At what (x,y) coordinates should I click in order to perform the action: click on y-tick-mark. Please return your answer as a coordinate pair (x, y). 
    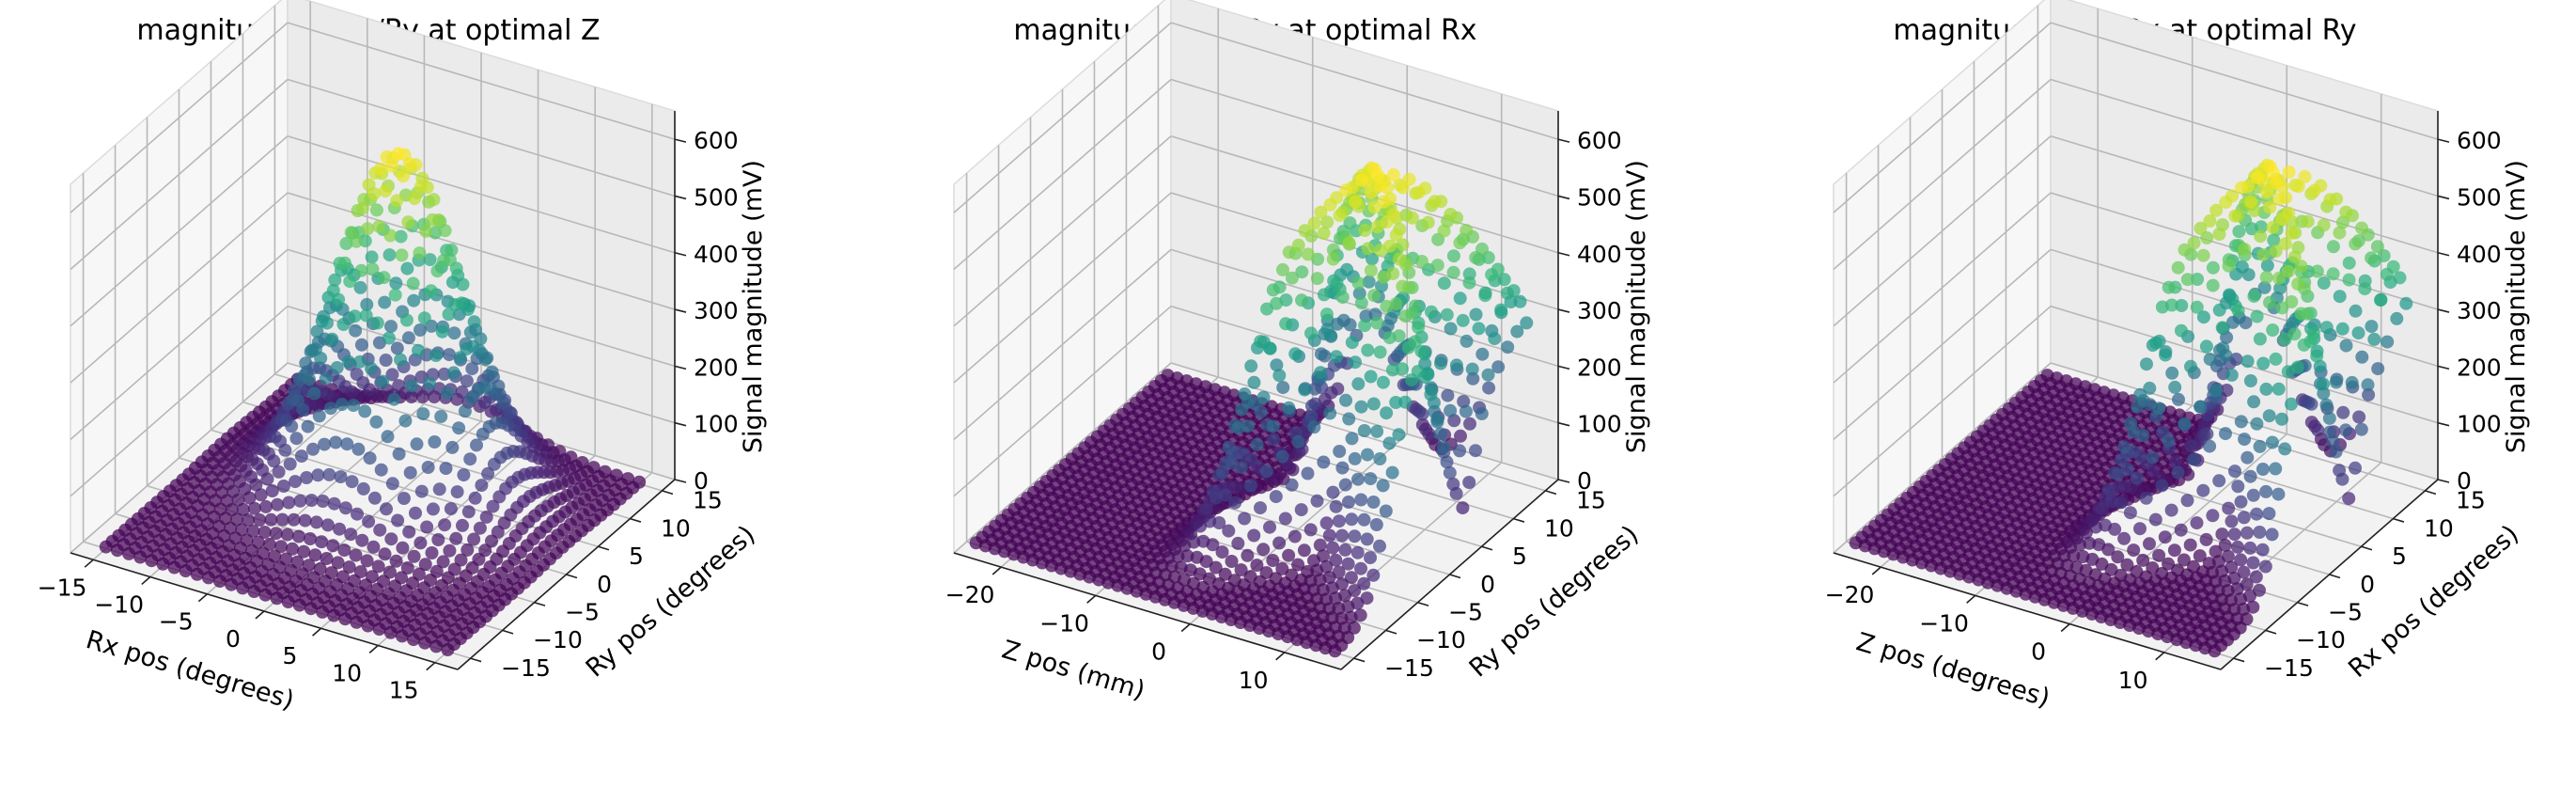
    Looking at the image, I should click on (2367, 548).